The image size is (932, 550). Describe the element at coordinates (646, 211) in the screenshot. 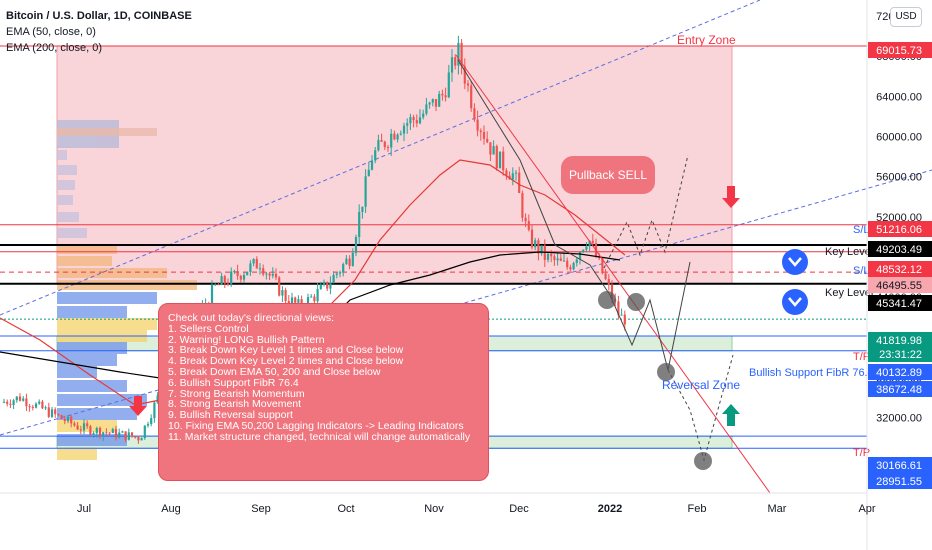

I see `projection-path-up` at that location.